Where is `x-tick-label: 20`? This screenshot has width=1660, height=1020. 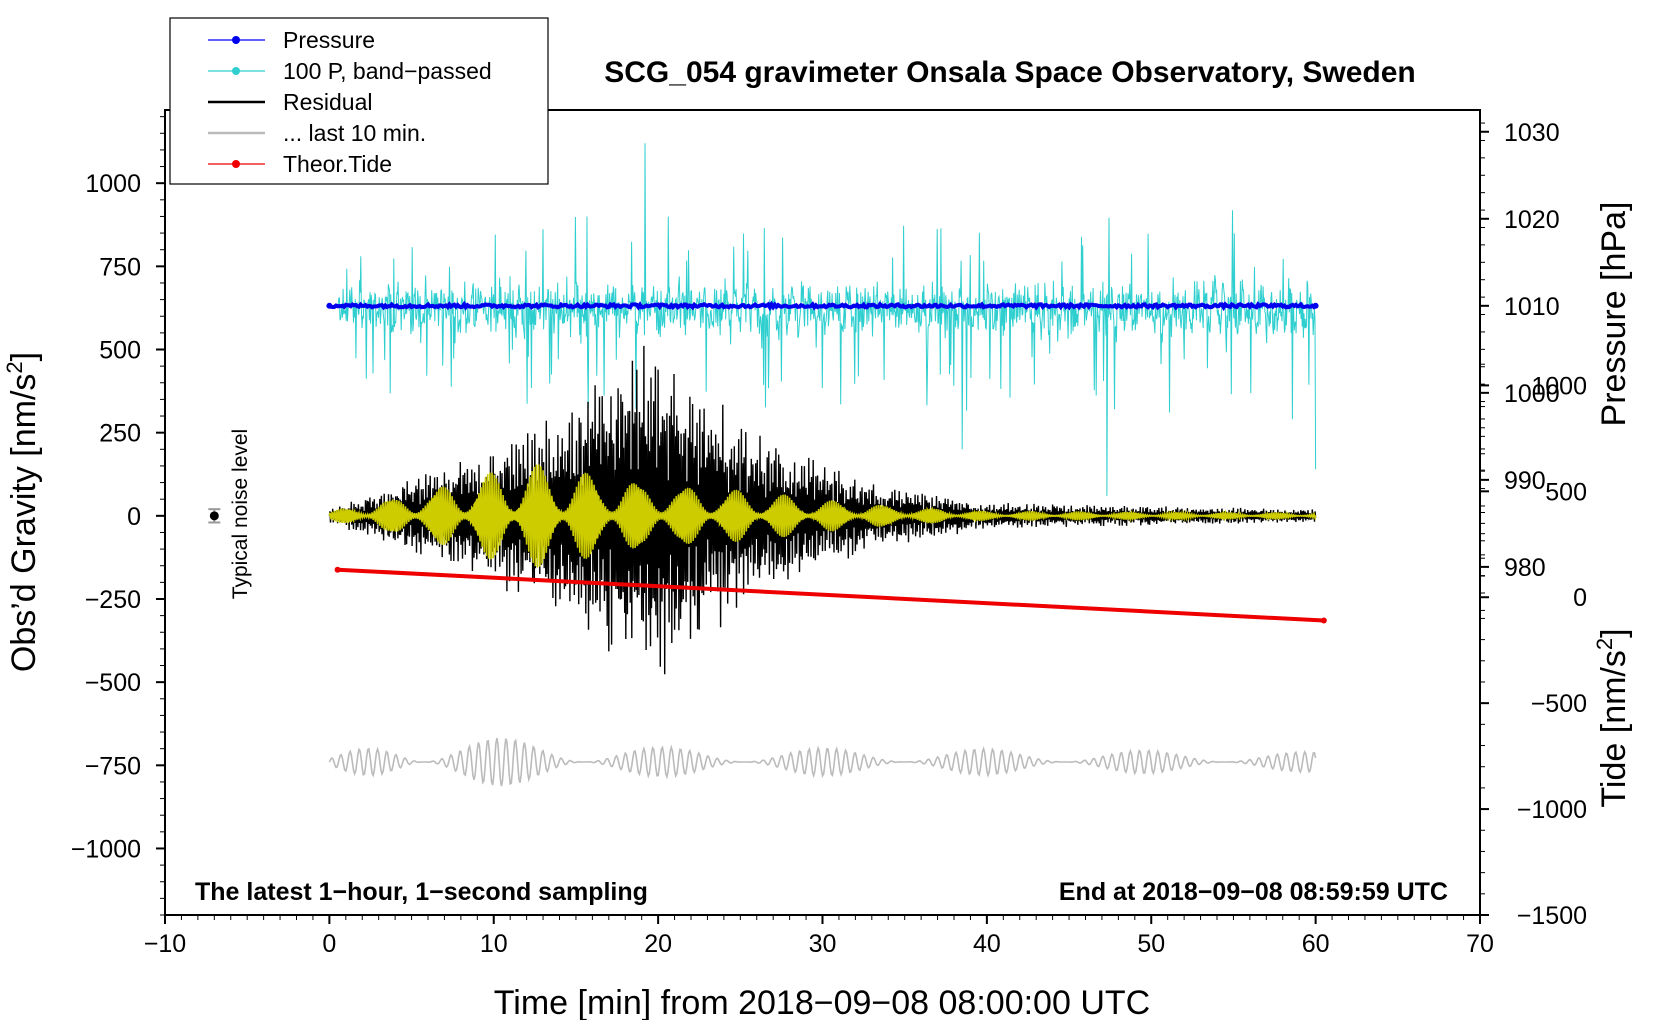
x-tick-label: 20 is located at coordinates (658, 944).